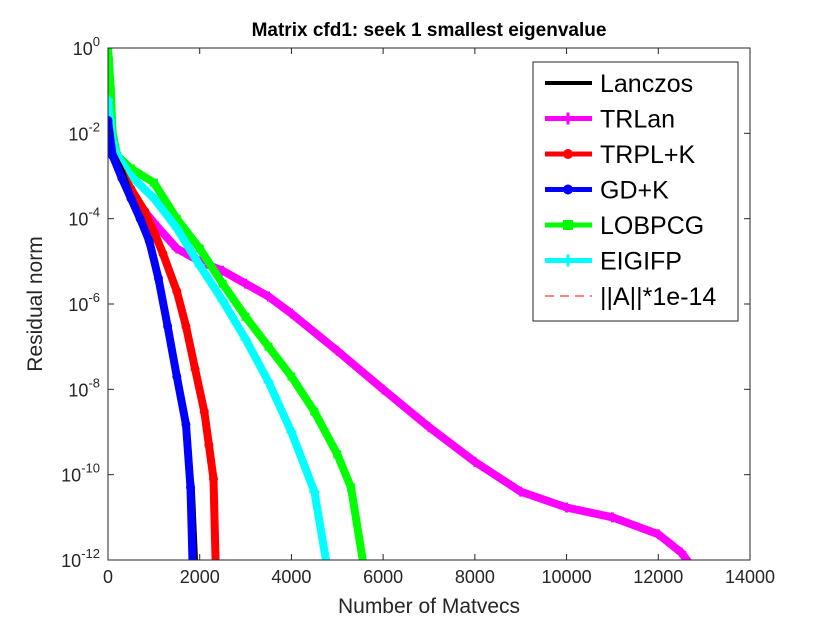 This screenshot has width=830, height=623. I want to click on legend-label: GD+K, so click(634, 191).